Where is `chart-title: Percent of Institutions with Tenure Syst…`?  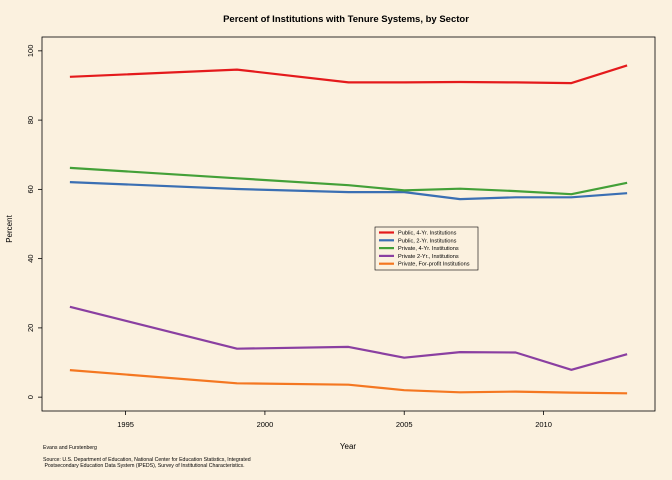
chart-title: Percent of Institutions with Tenure Syst… is located at coordinates (346, 19).